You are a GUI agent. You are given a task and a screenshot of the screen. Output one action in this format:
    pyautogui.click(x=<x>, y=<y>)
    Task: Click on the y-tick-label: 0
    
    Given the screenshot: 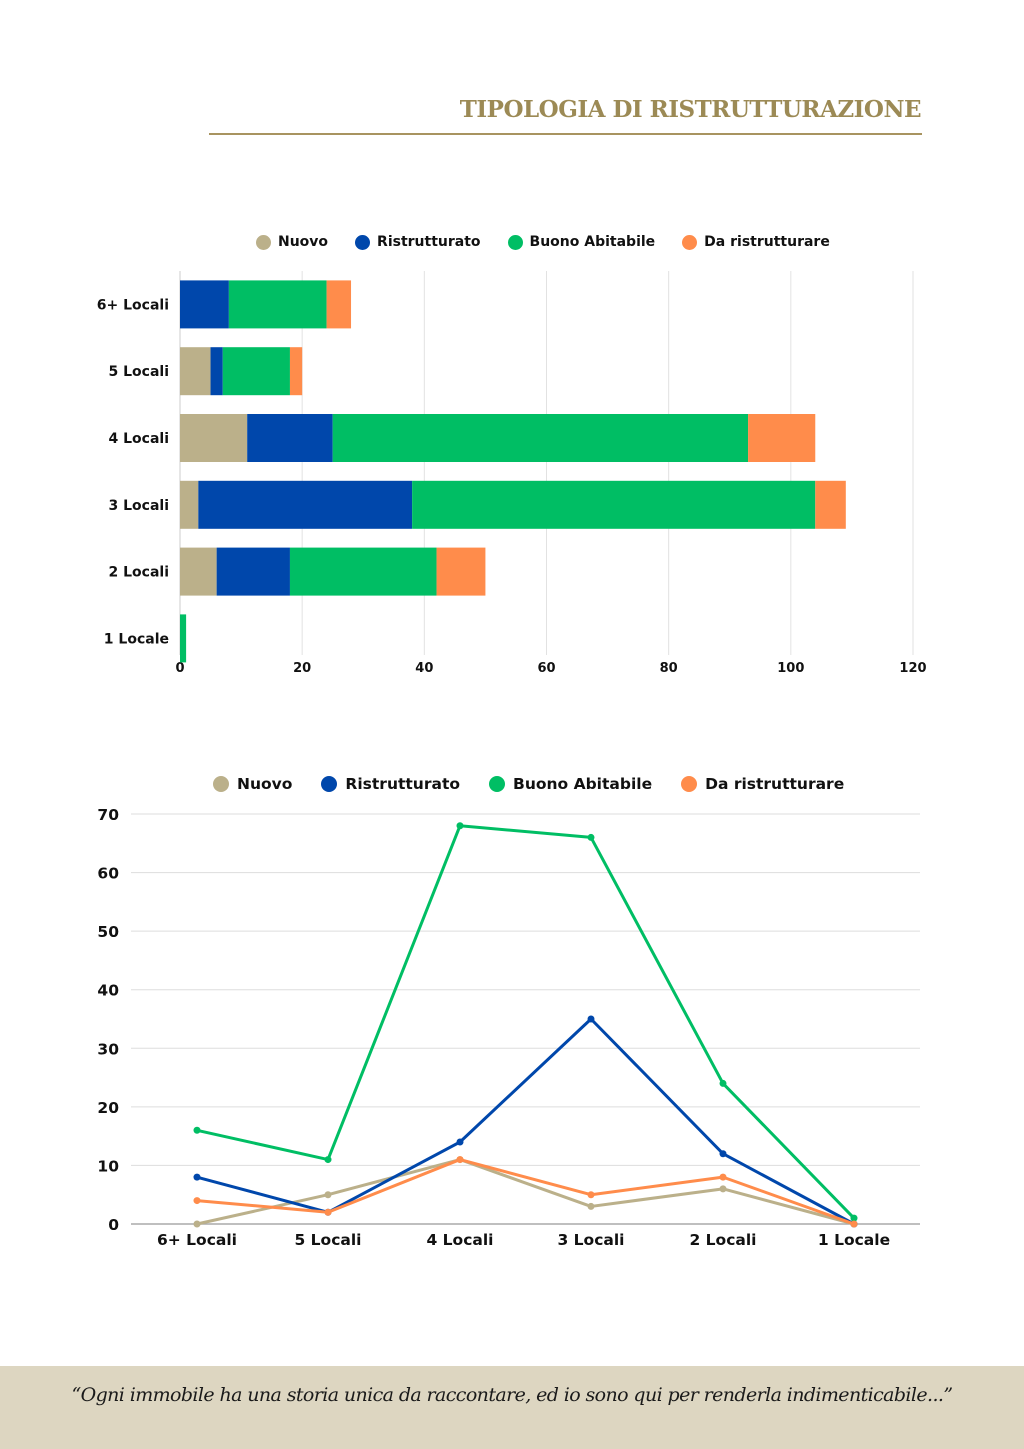 What is the action you would take?
    pyautogui.click(x=113, y=1225)
    